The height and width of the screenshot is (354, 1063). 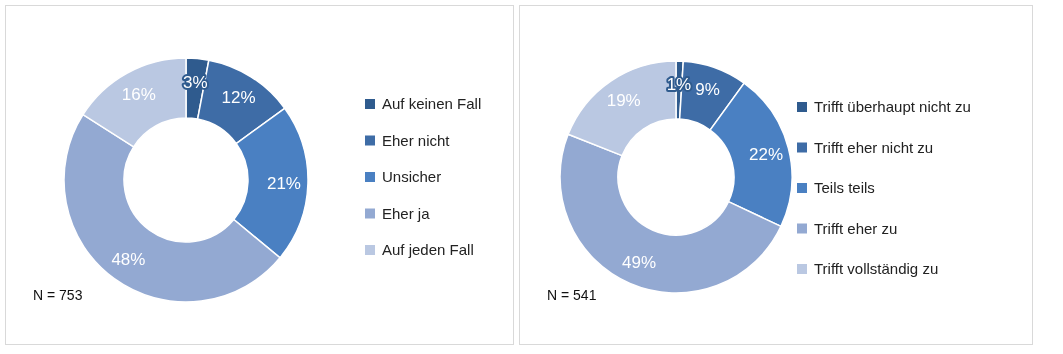 What do you see at coordinates (572, 295) in the screenshot?
I see `text: N = 541` at bounding box center [572, 295].